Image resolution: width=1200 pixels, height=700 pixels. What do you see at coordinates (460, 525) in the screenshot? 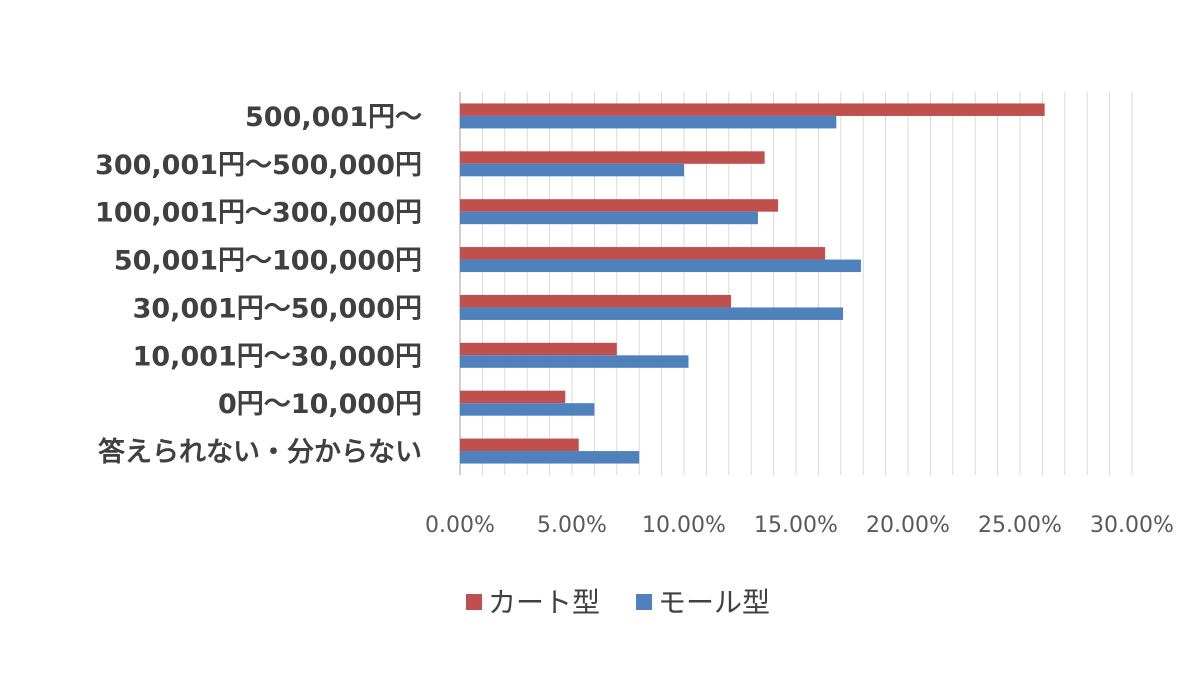
I see `x-tick-label: 0.00%` at bounding box center [460, 525].